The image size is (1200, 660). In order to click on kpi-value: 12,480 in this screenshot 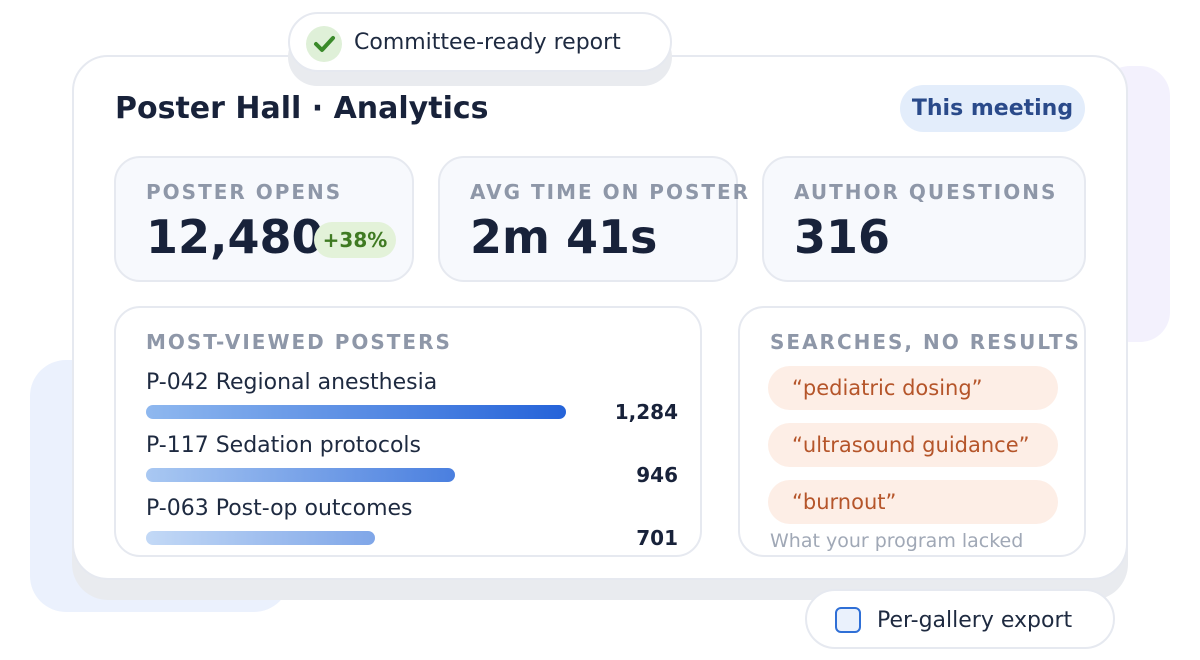, I will do `click(235, 237)`.